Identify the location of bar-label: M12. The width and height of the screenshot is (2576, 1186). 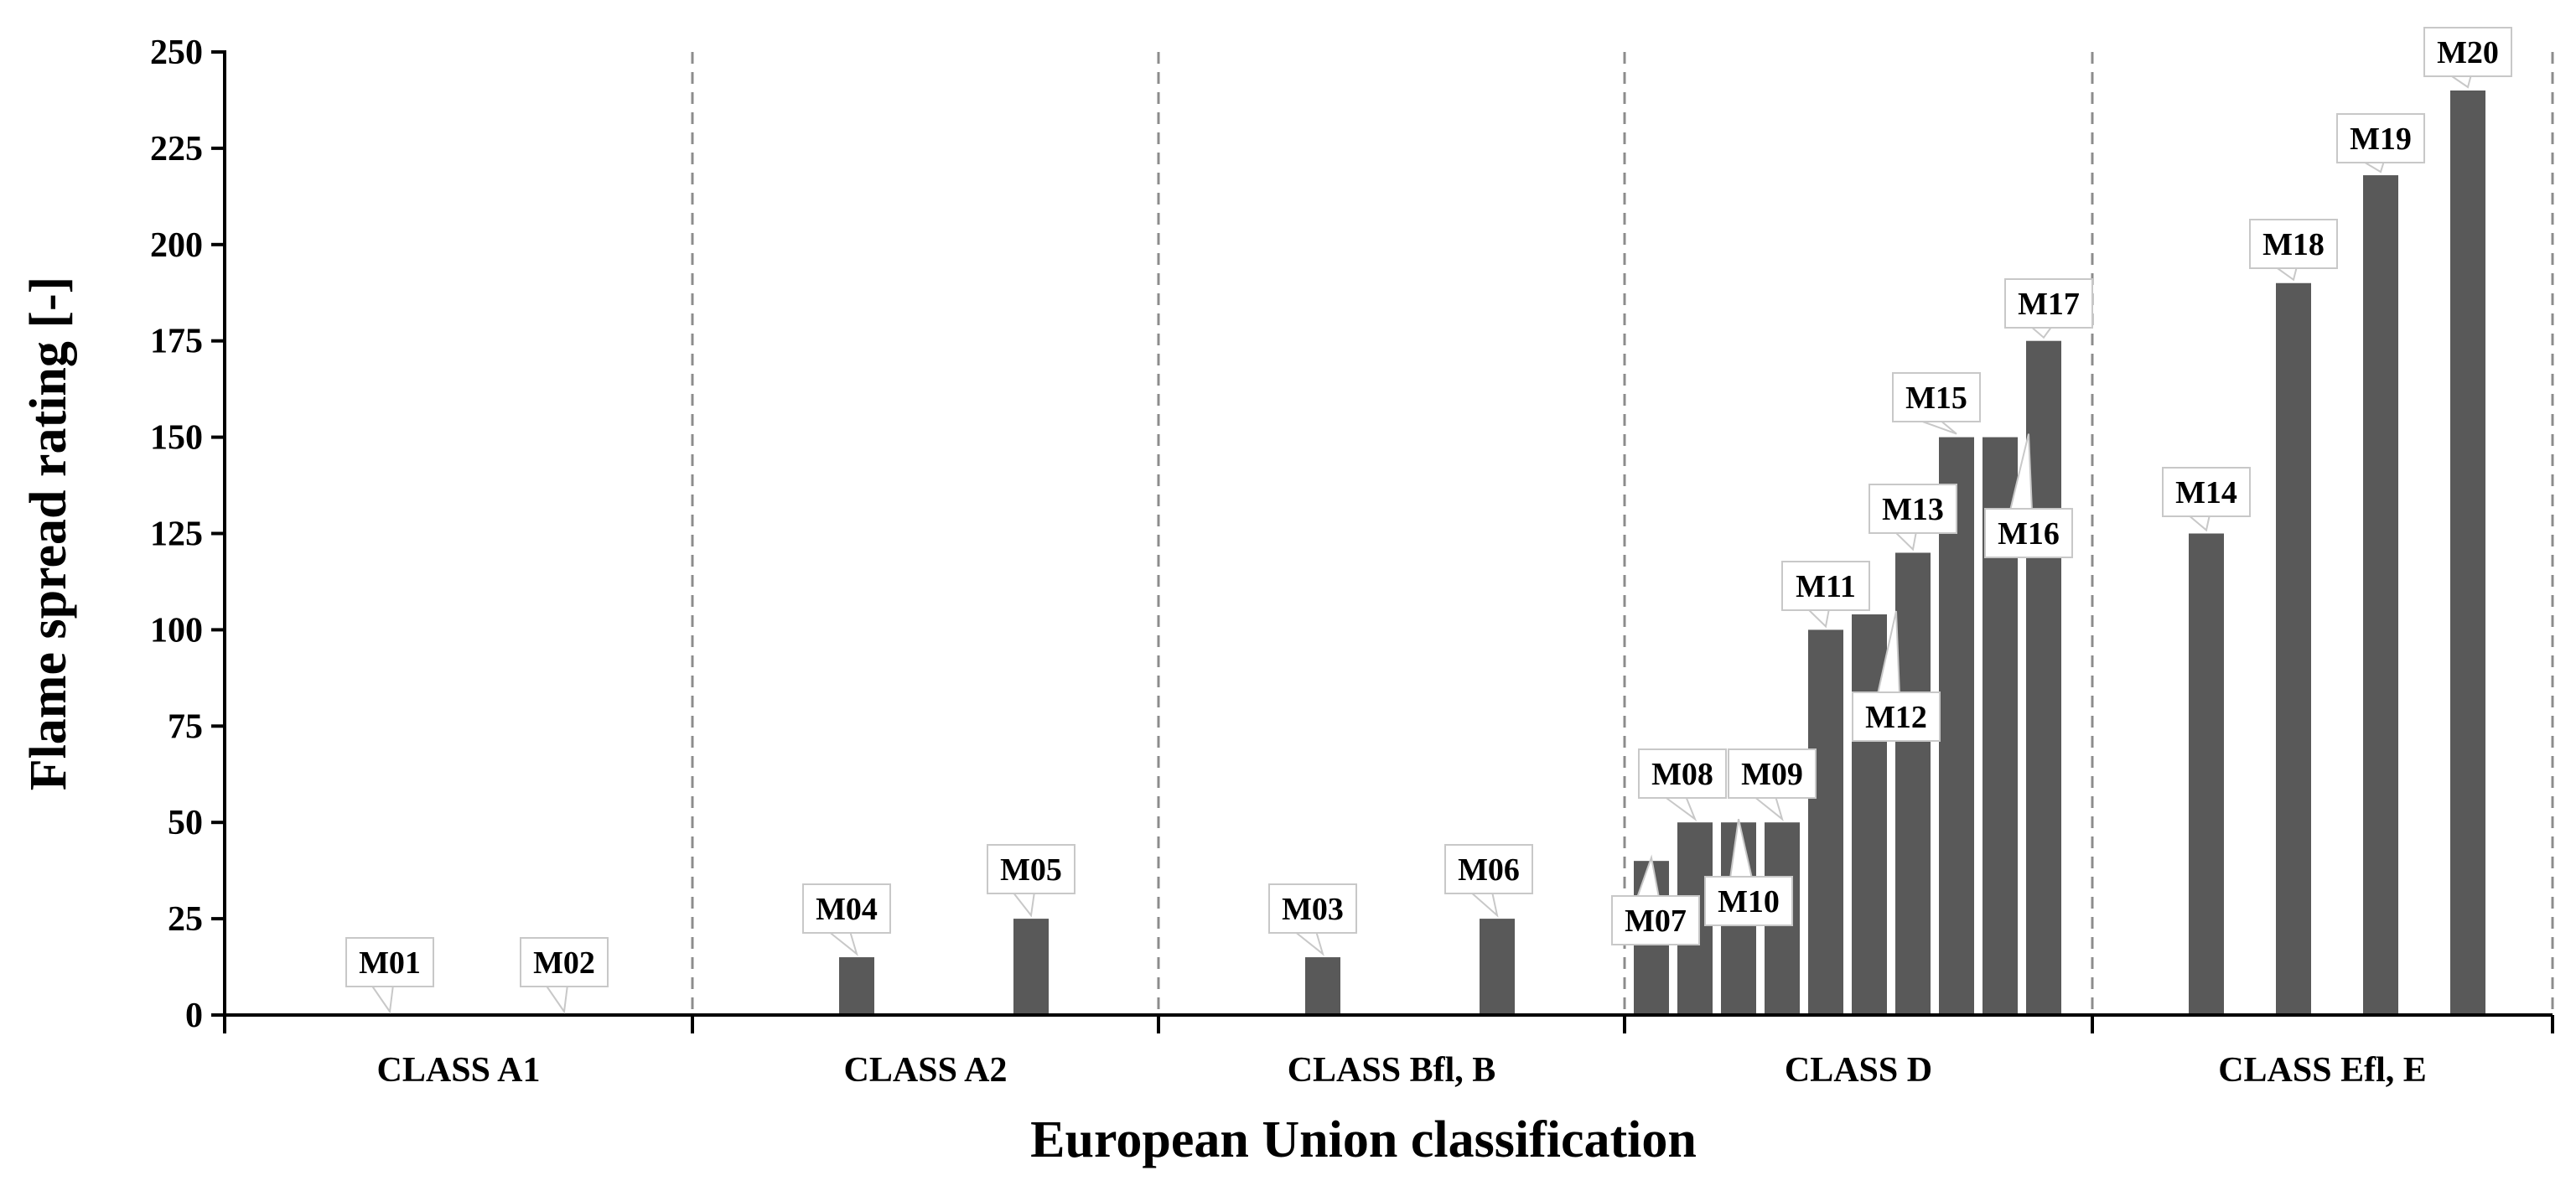
(1896, 717).